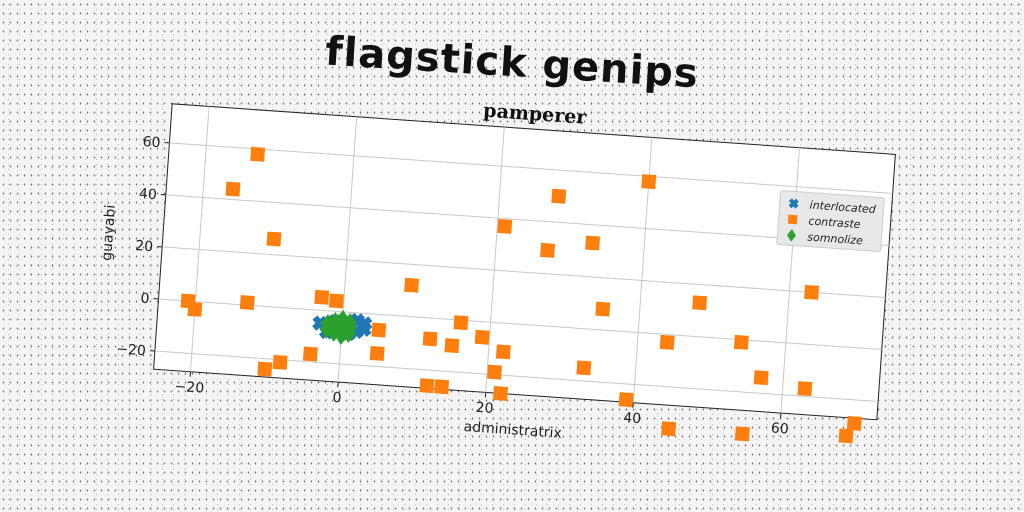 Image resolution: width=1024 pixels, height=512 pixels. I want to click on legend-marker-interlocated, so click(793, 203).